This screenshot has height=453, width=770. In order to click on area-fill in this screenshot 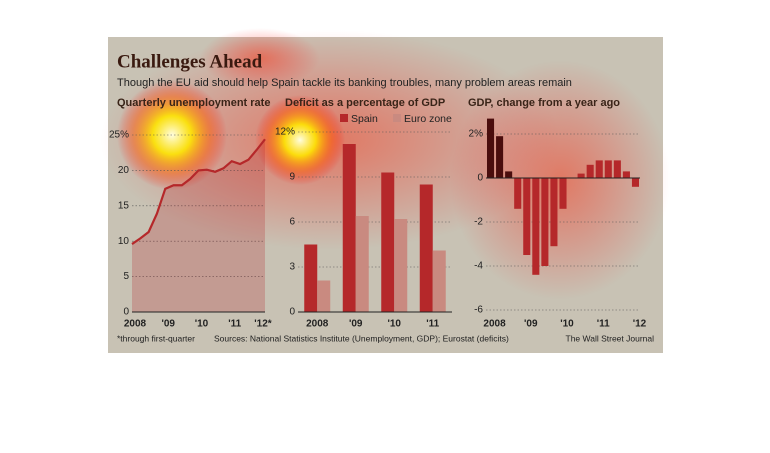, I will do `click(198, 225)`.